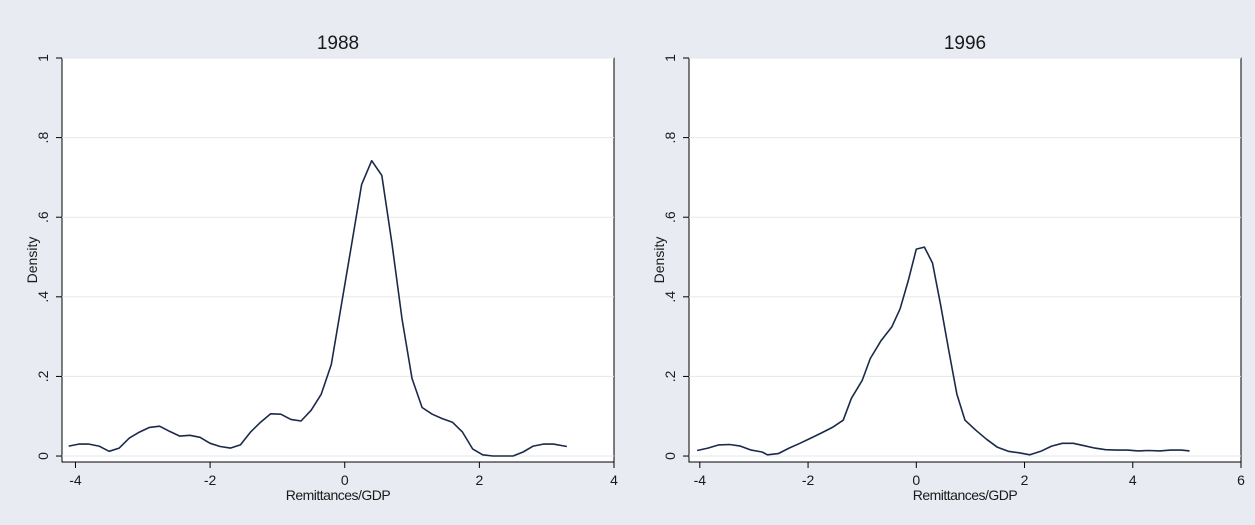 This screenshot has height=525, width=1255. I want to click on chart-title: 1988, so click(338, 43).